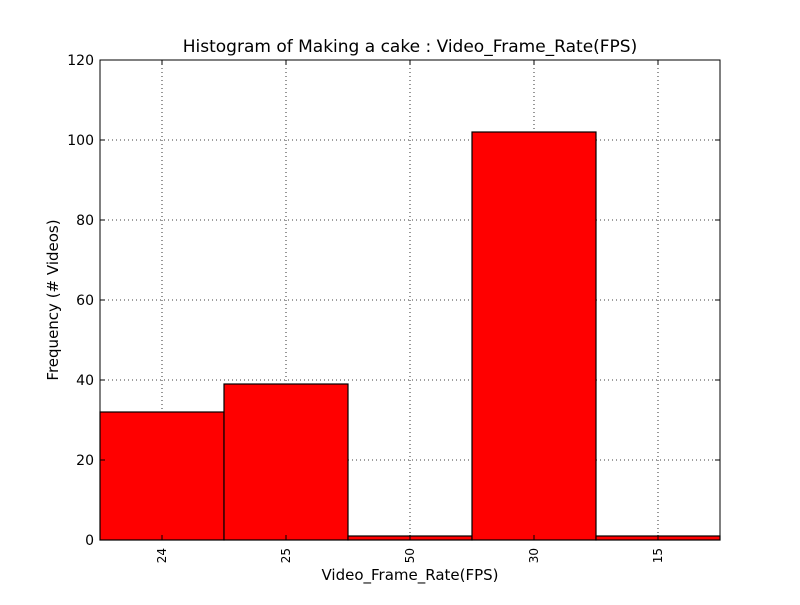  What do you see at coordinates (409, 575) in the screenshot?
I see `x-axis-label: Video_Frame_Rate(FPS)` at bounding box center [409, 575].